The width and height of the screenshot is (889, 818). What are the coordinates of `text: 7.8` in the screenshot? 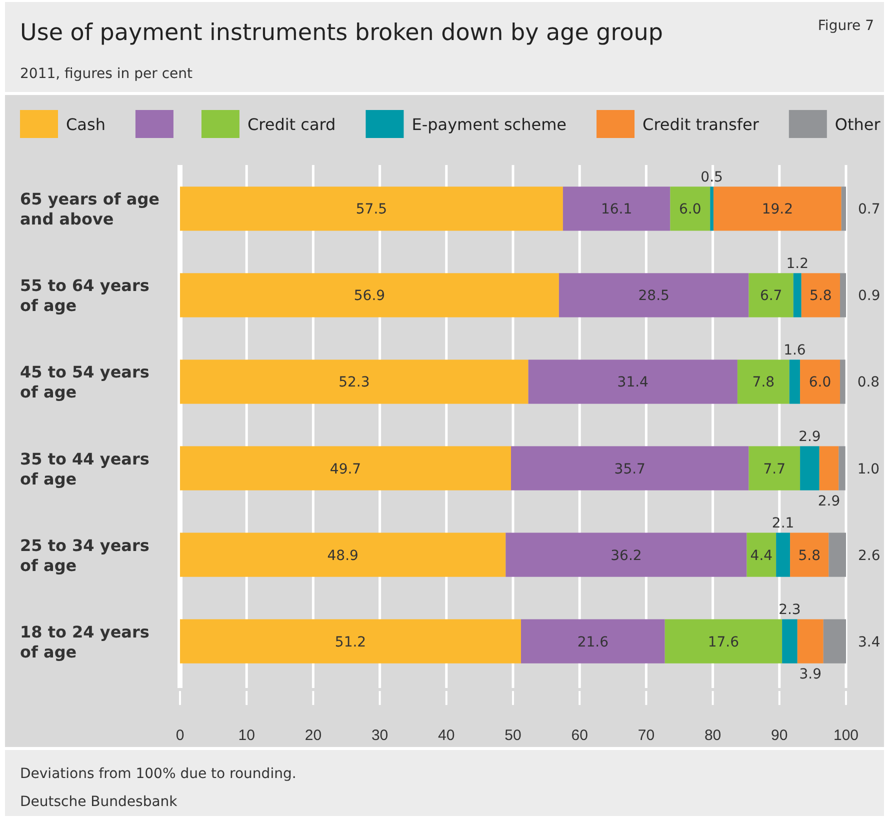 It's located at (763, 382).